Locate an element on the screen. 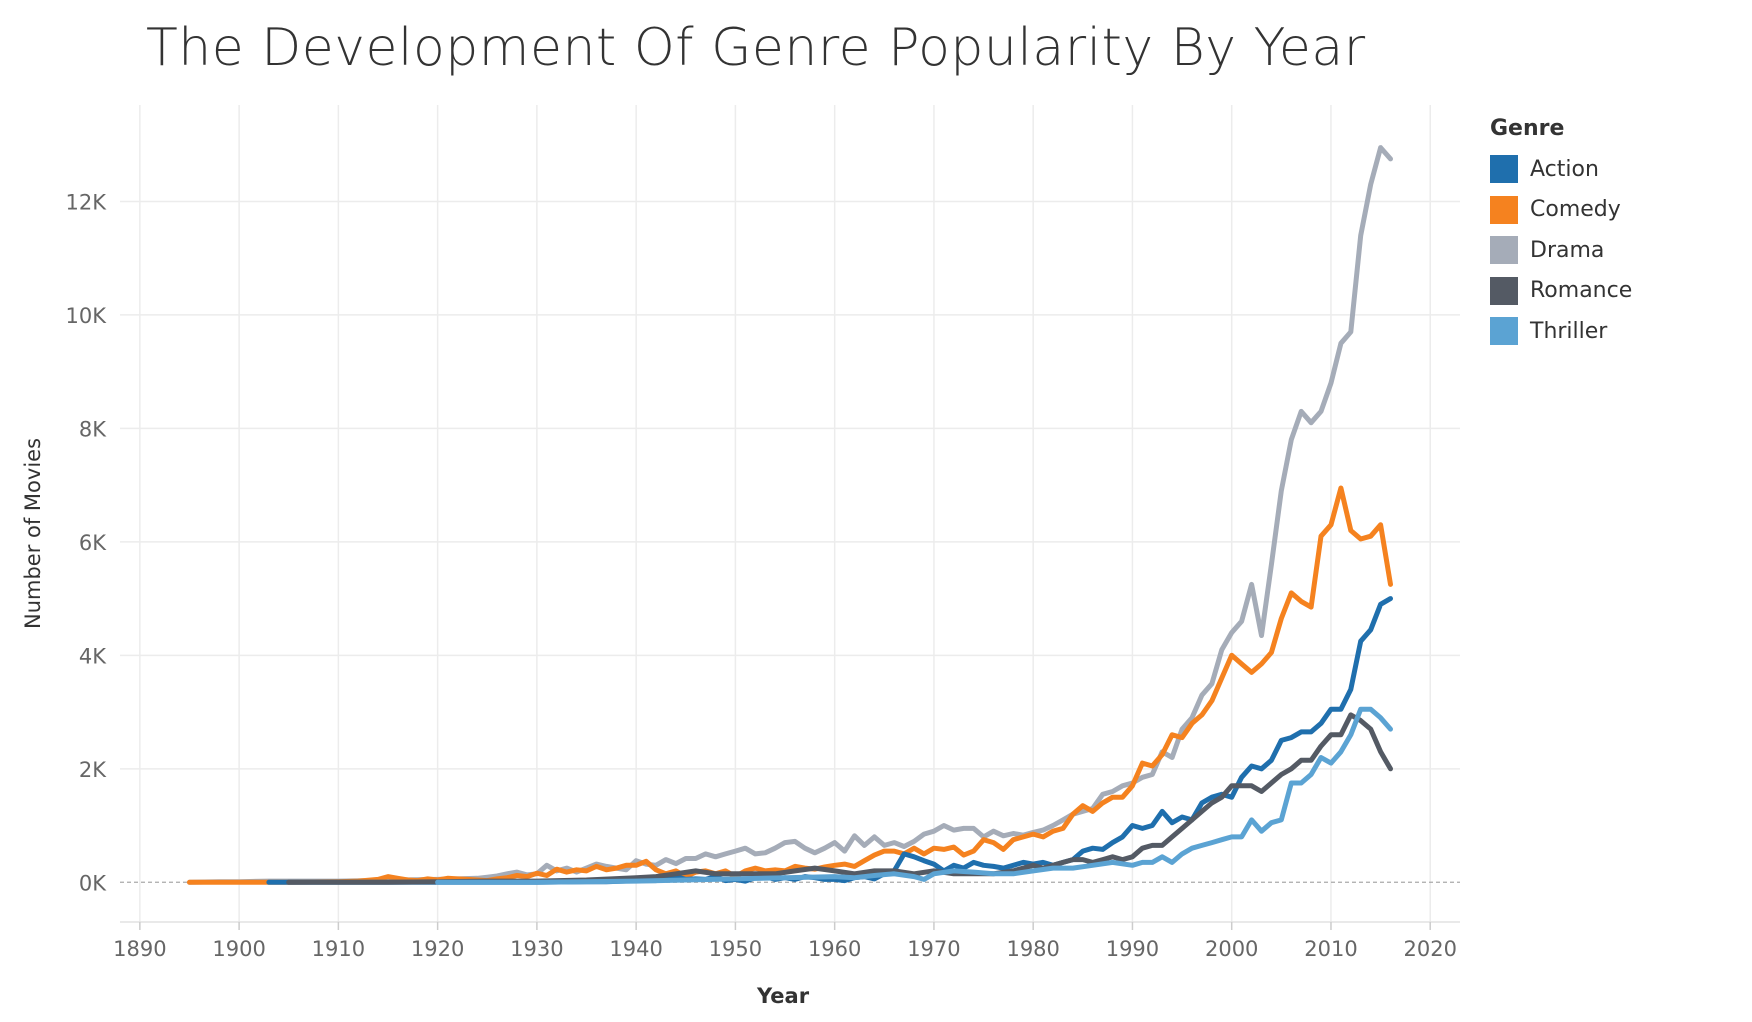 The width and height of the screenshot is (1752, 1022). x-tick-label: 1920 is located at coordinates (437, 949).